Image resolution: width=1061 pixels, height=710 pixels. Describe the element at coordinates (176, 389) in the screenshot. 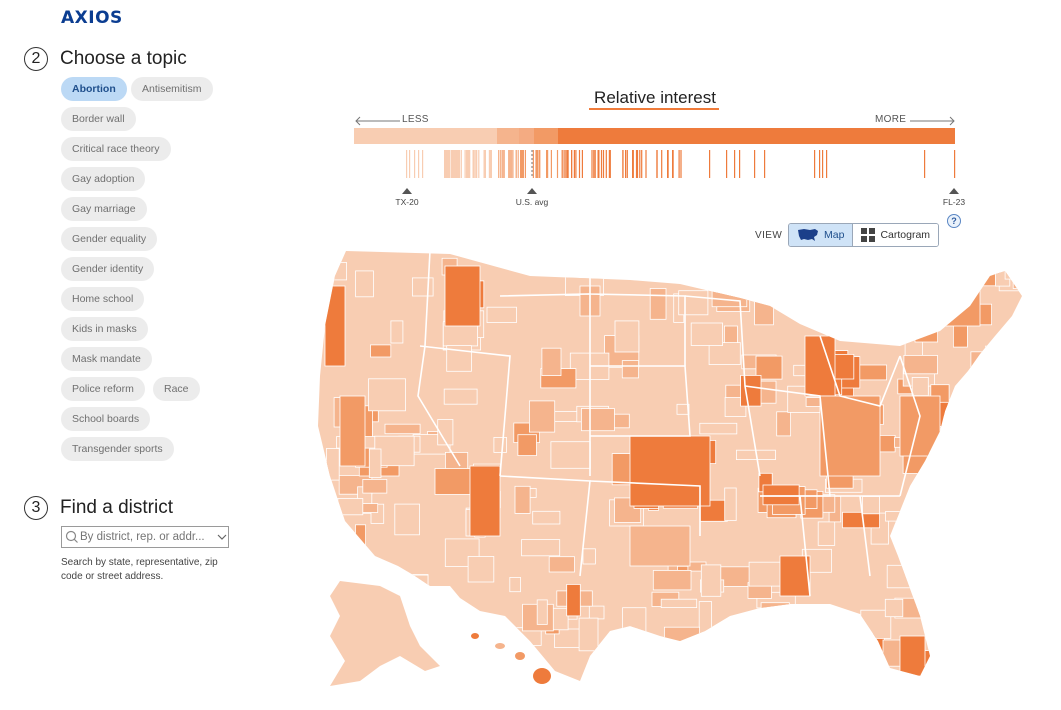

I see `topic-chip-race: Race` at that location.